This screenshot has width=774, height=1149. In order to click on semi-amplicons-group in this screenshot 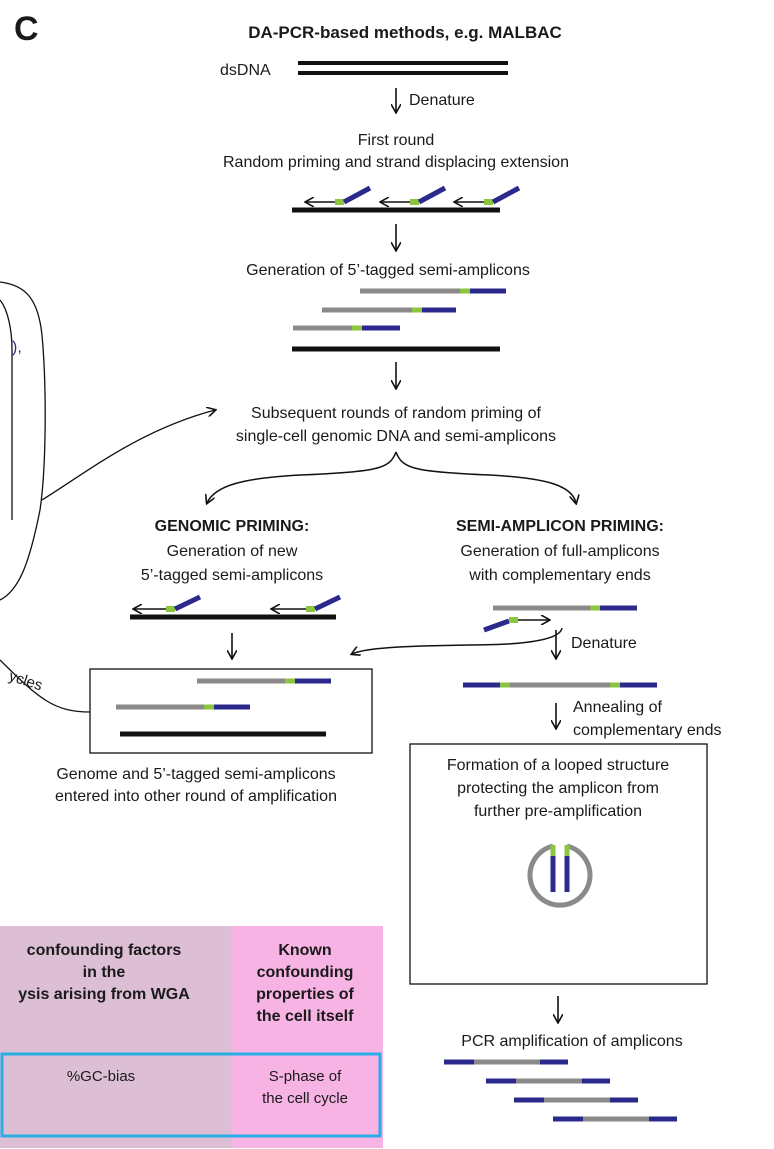, I will do `click(399, 320)`.